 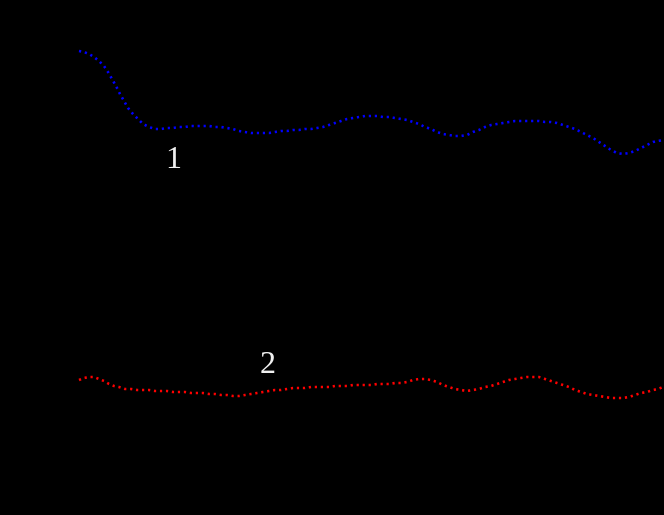 I want to click on series-1-label: 1, so click(x=174, y=157).